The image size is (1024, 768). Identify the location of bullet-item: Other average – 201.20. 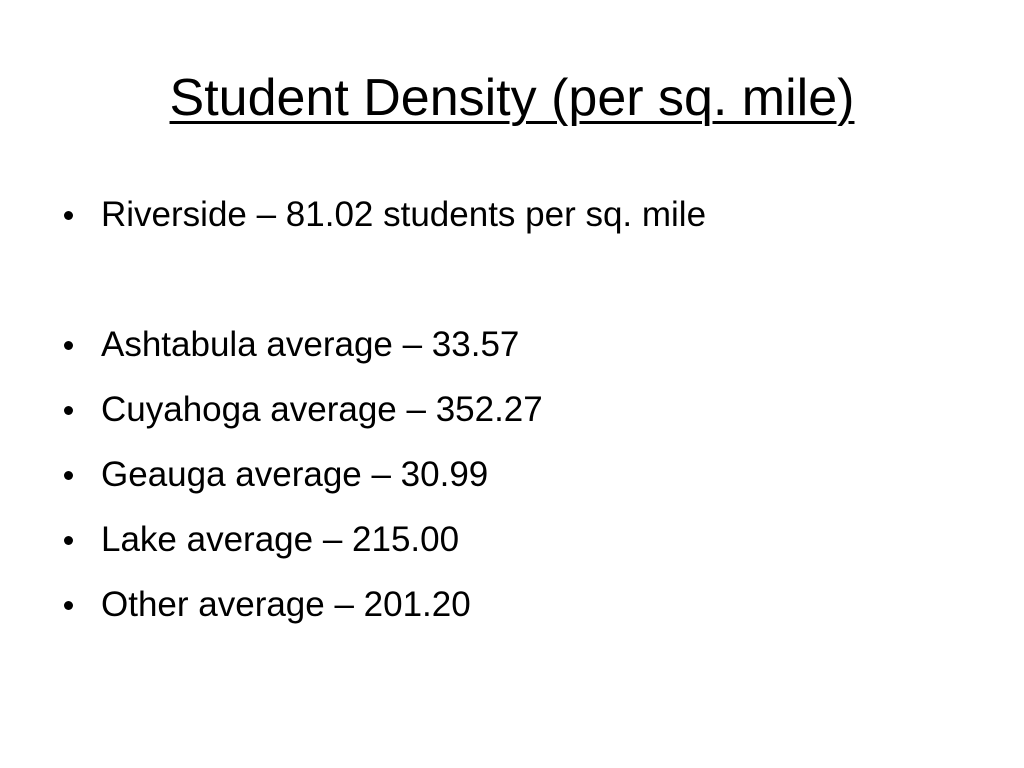
(353, 604).